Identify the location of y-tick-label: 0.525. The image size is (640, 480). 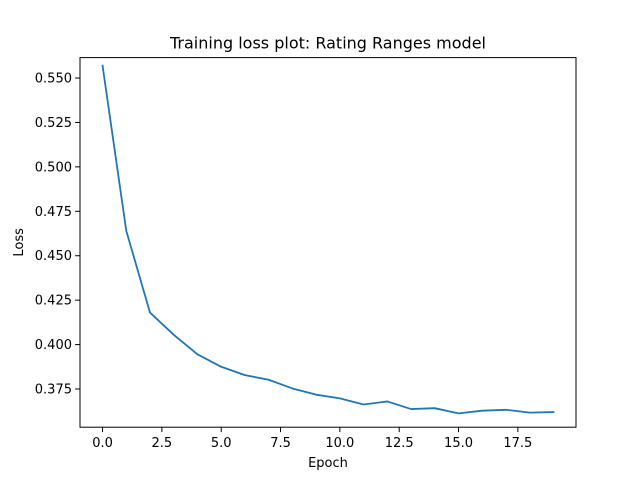
(53, 123).